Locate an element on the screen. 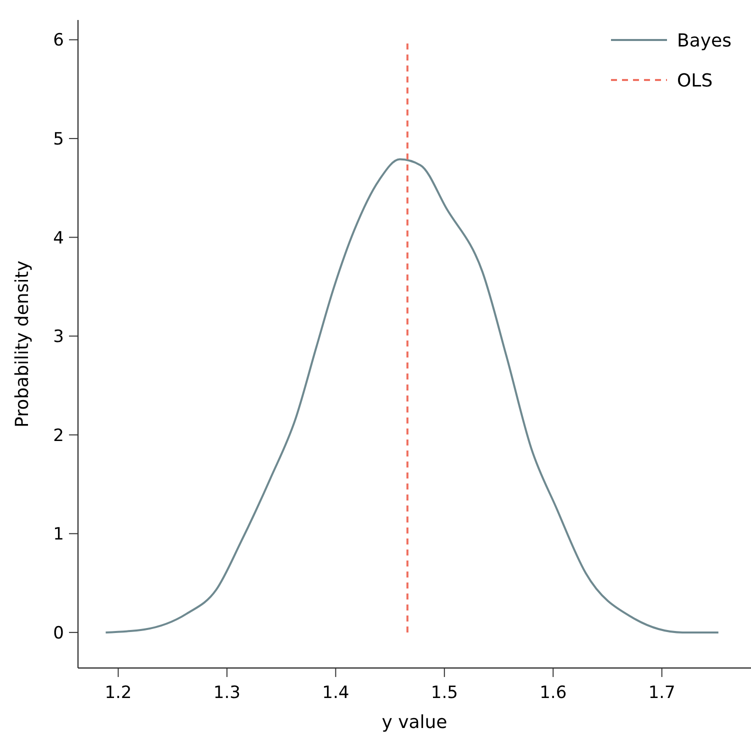 This screenshot has width=751, height=738. legend-label: Bayes is located at coordinates (704, 41).